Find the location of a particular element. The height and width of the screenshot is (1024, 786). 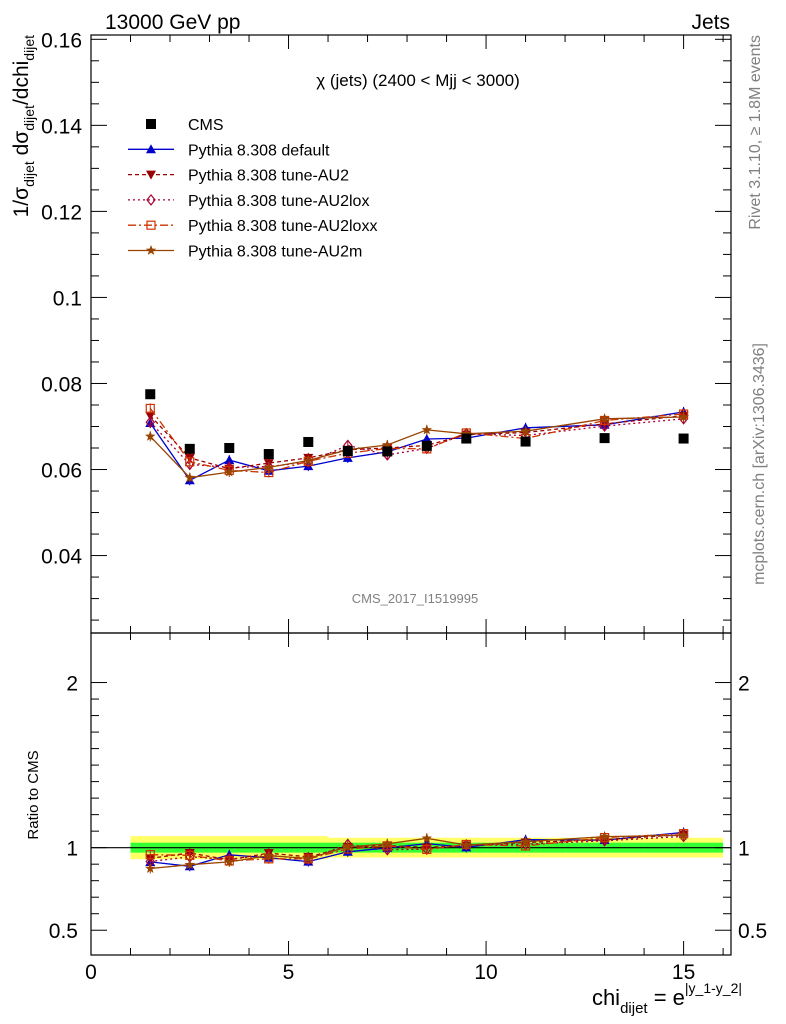

x-tick-label: 10 is located at coordinates (485, 972).